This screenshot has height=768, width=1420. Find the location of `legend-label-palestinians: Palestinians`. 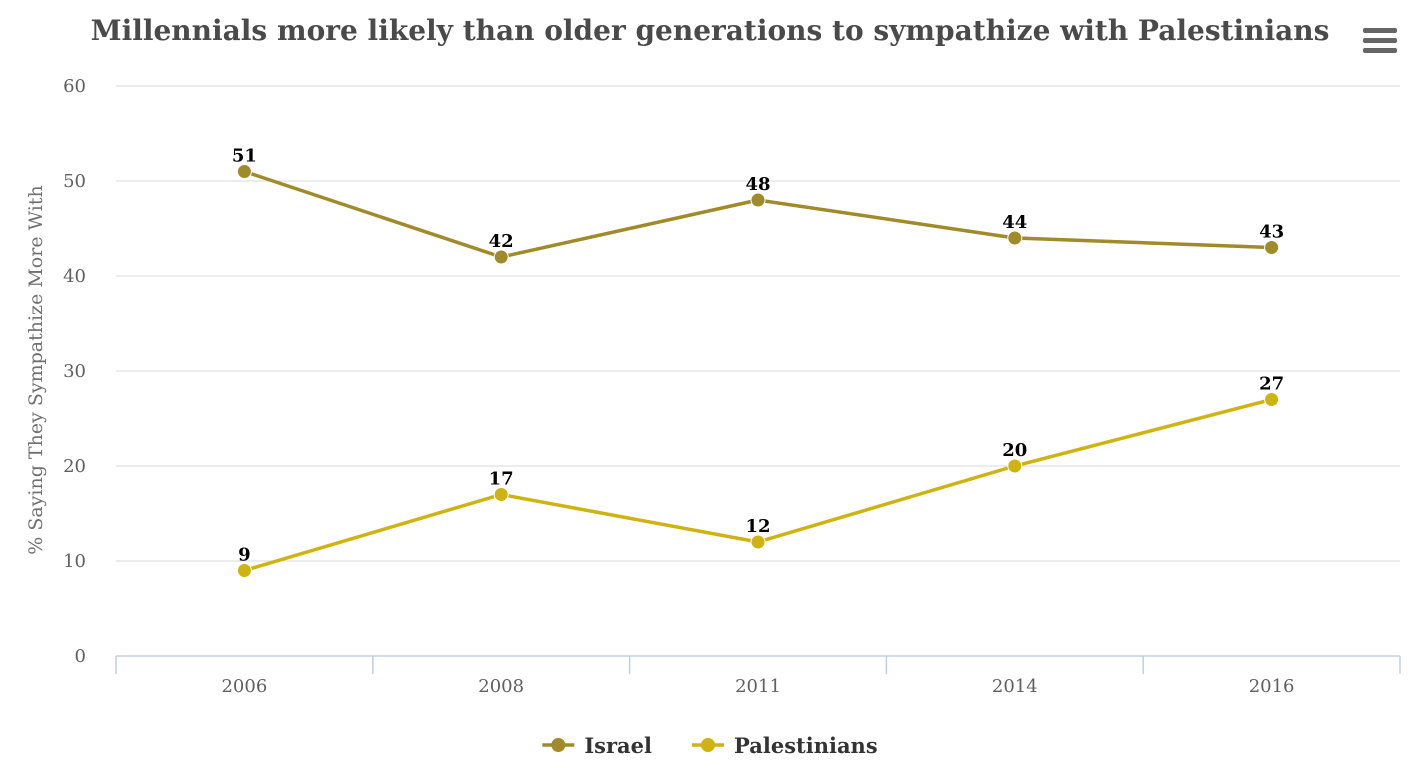

legend-label-palestinians: Palestinians is located at coordinates (806, 745).